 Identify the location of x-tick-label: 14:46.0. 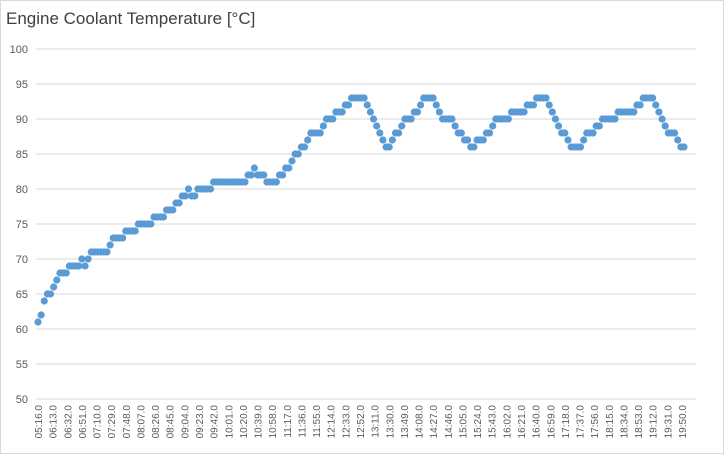
(449, 422).